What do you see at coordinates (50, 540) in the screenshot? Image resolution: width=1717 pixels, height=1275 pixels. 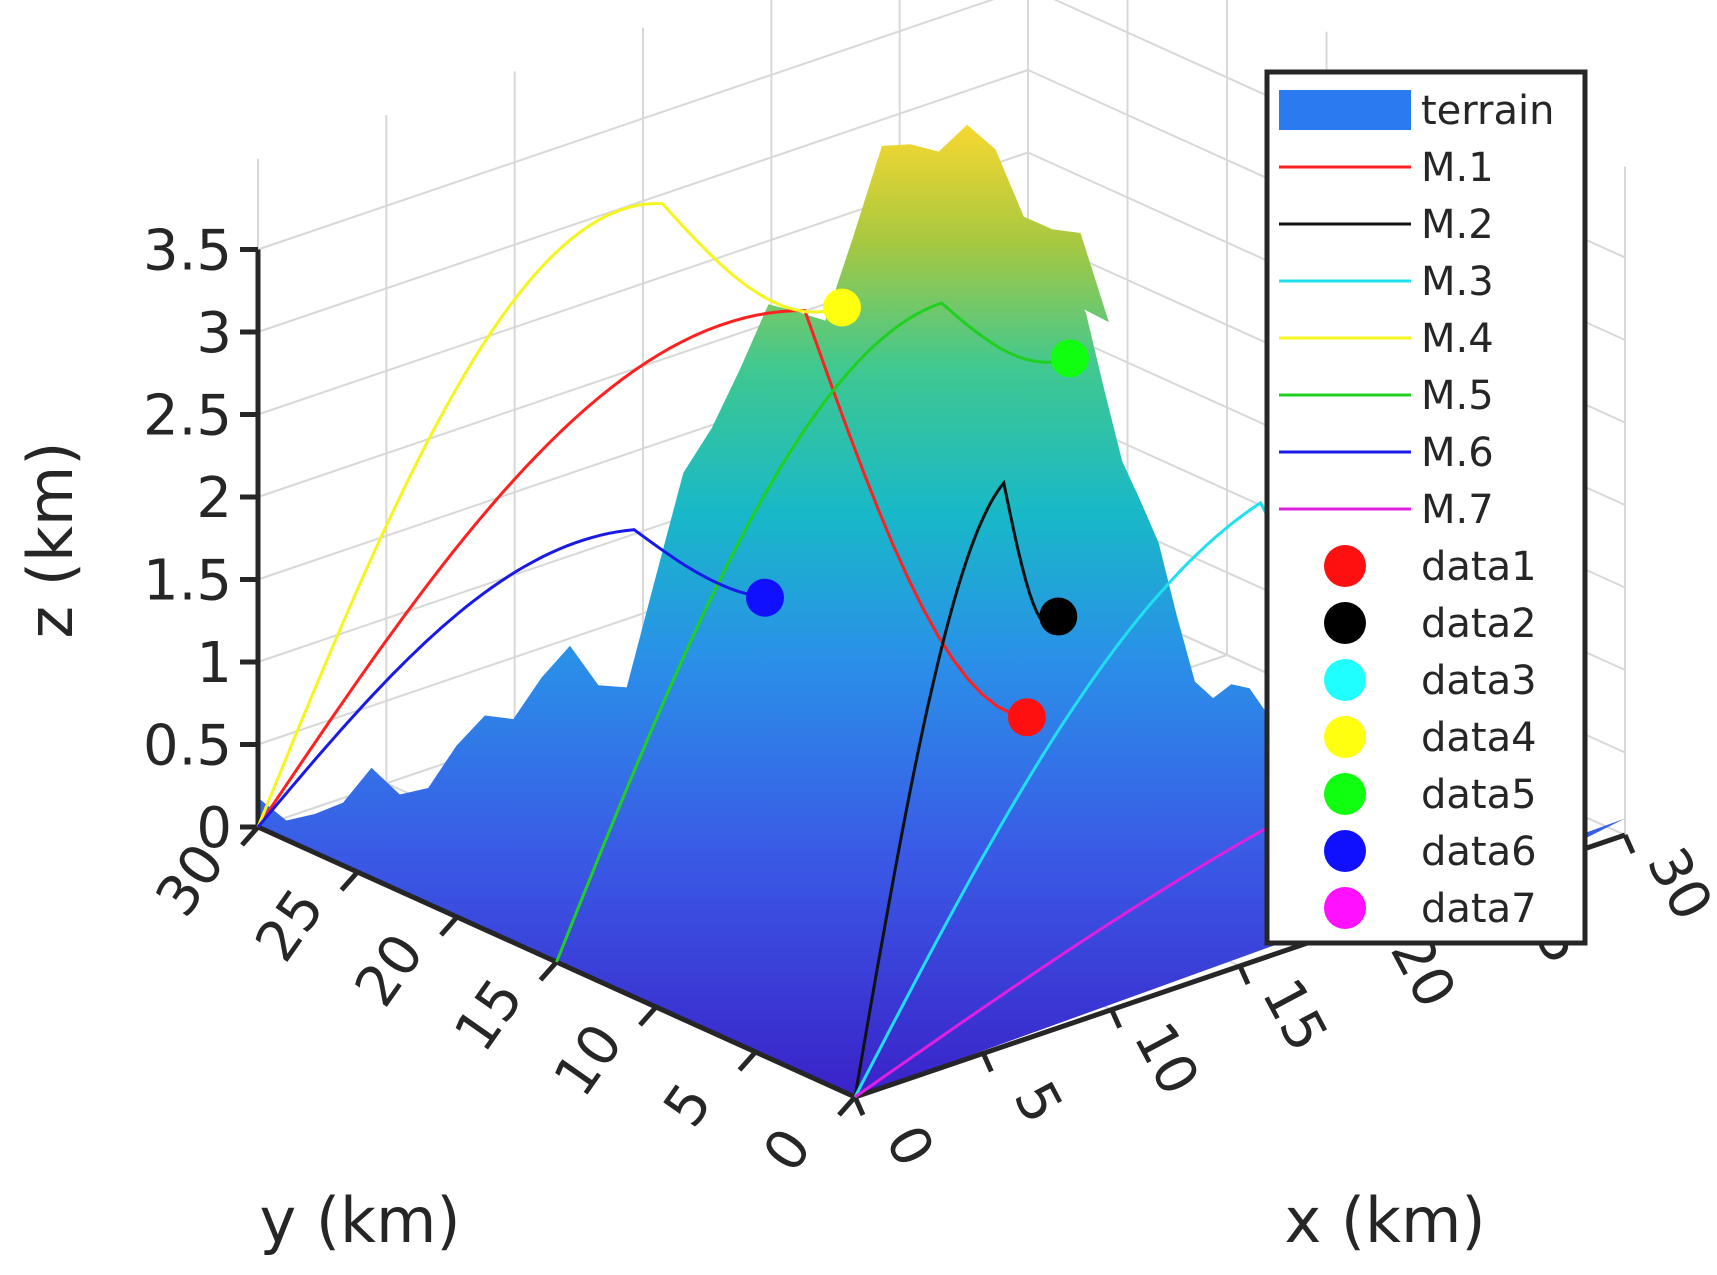 I see `z-axis-title: z (km)` at bounding box center [50, 540].